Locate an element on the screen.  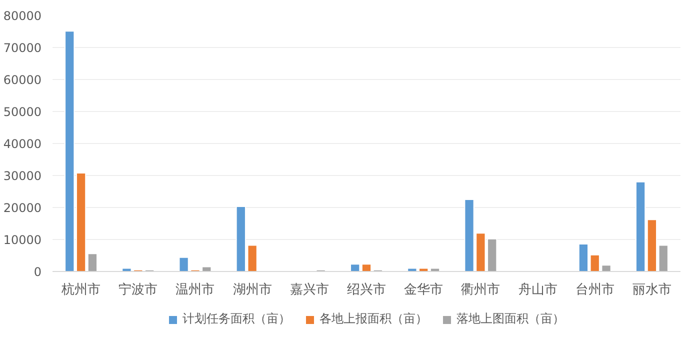
y-tick-label: 80000 is located at coordinates (22, 16).